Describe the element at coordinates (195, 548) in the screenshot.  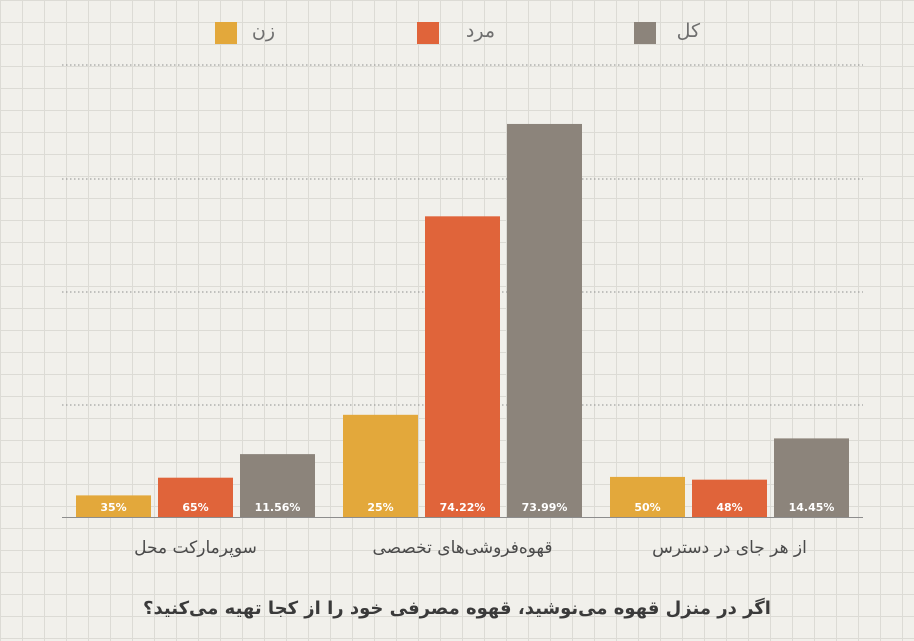
I see `category-label: سوپرمارکت محل` at that location.